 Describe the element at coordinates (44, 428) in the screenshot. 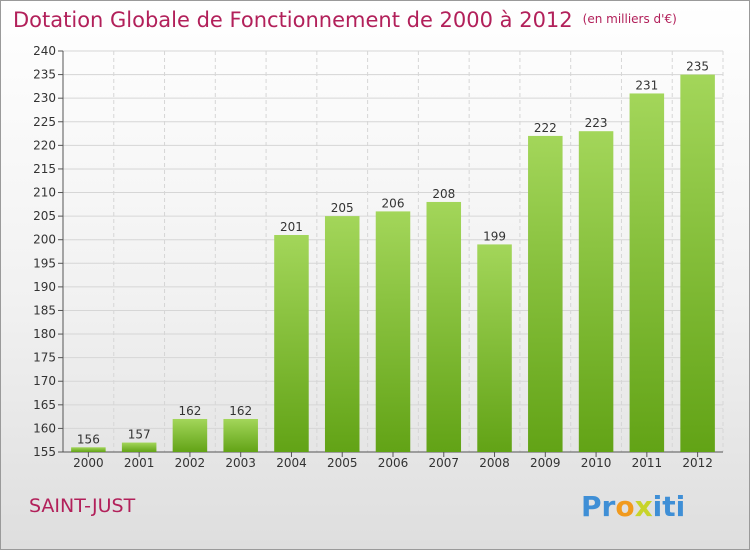

I see `y-tick-label: 160` at that location.